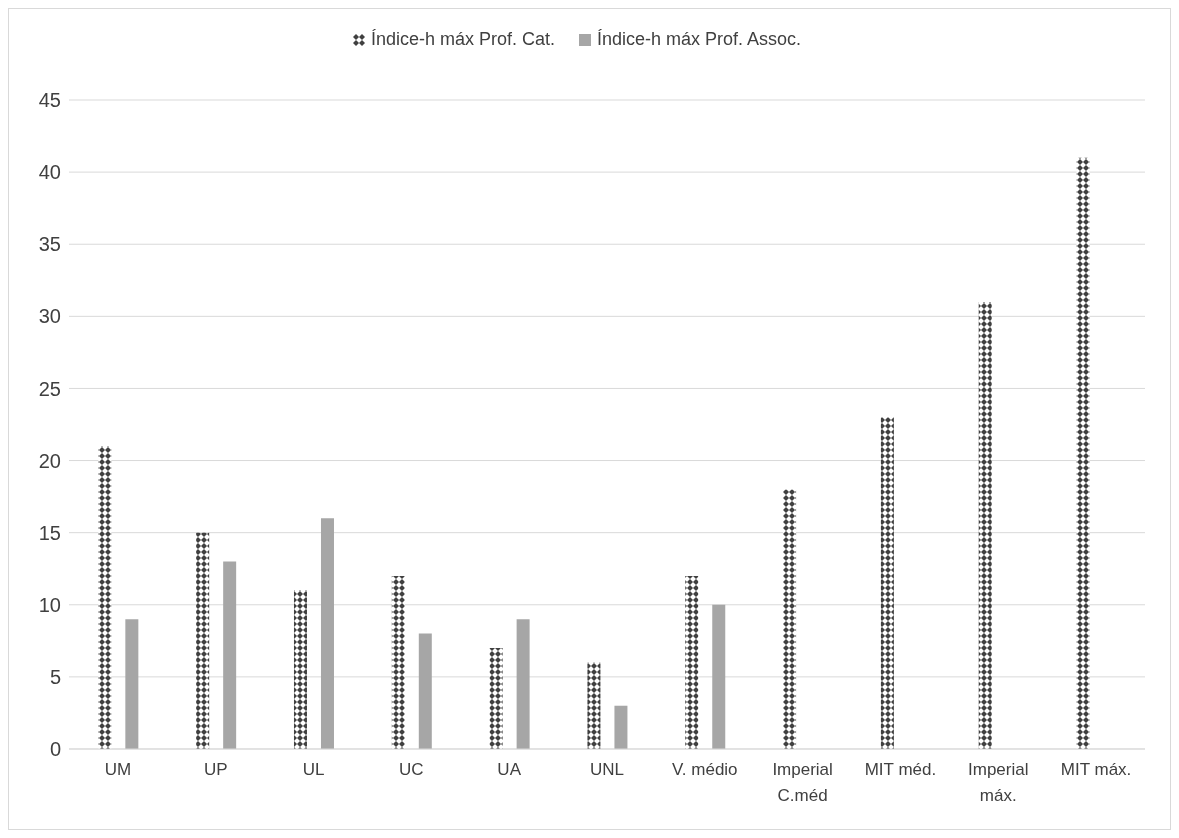 The width and height of the screenshot is (1179, 838). I want to click on x-tick-label: UNL, so click(607, 769).